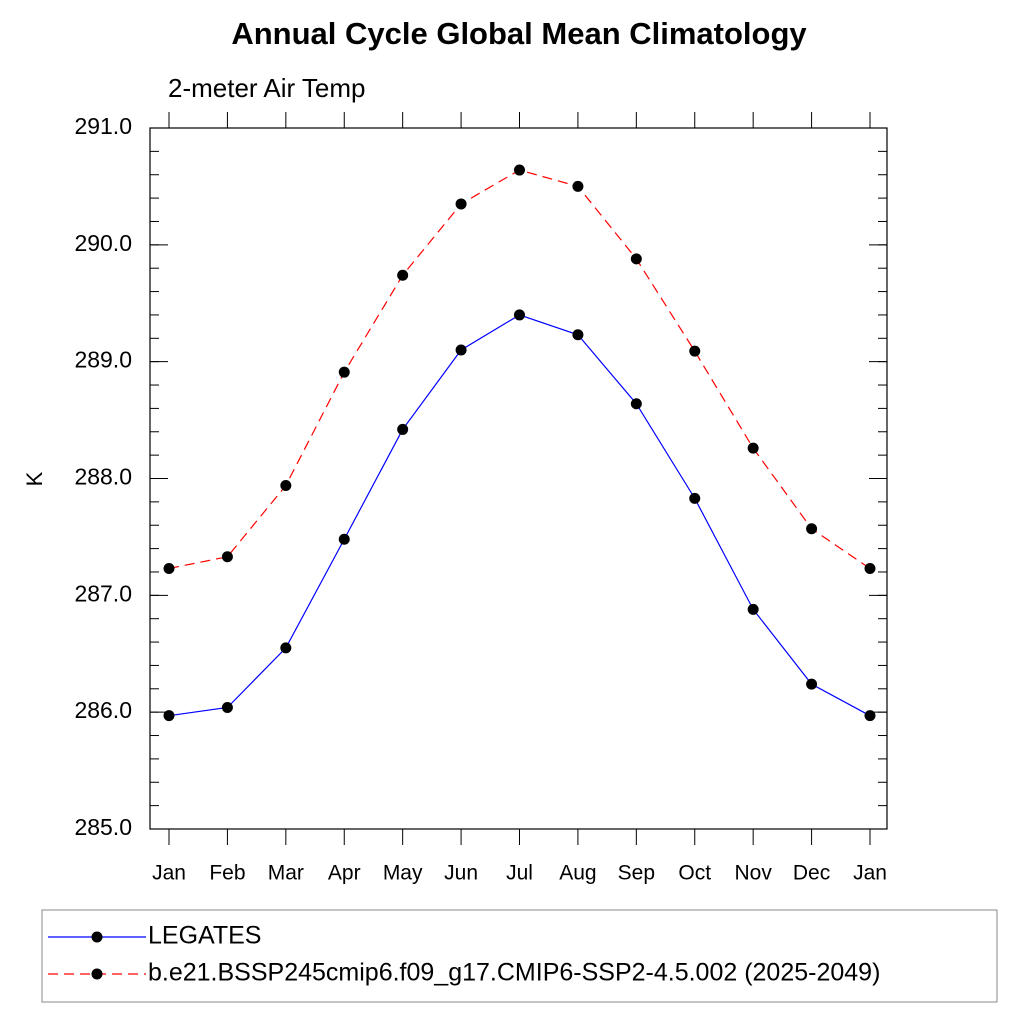 This screenshot has height=1024, width=1024. What do you see at coordinates (519, 956) in the screenshot?
I see `legend-box` at bounding box center [519, 956].